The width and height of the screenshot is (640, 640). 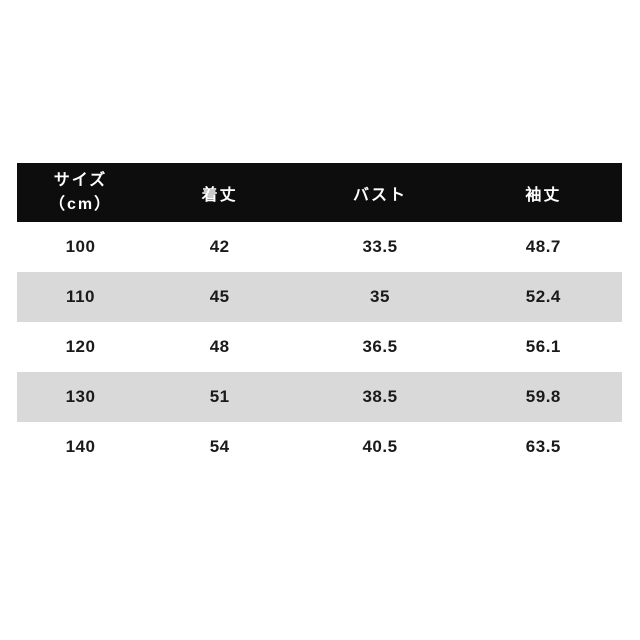 What do you see at coordinates (543, 346) in the screenshot?
I see `cell-sleeve: 56.1` at bounding box center [543, 346].